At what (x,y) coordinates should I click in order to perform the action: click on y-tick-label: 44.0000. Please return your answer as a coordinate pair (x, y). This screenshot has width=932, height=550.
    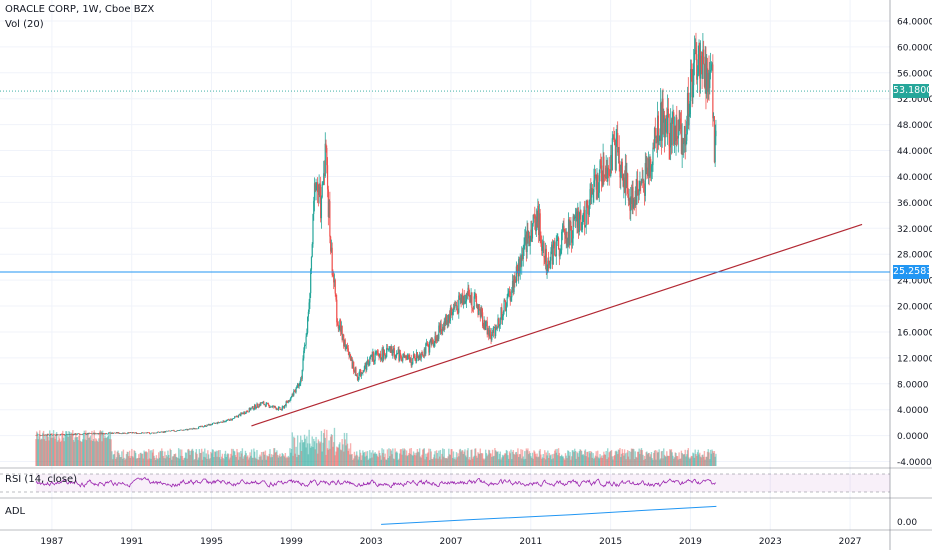
    Looking at the image, I should click on (914, 152).